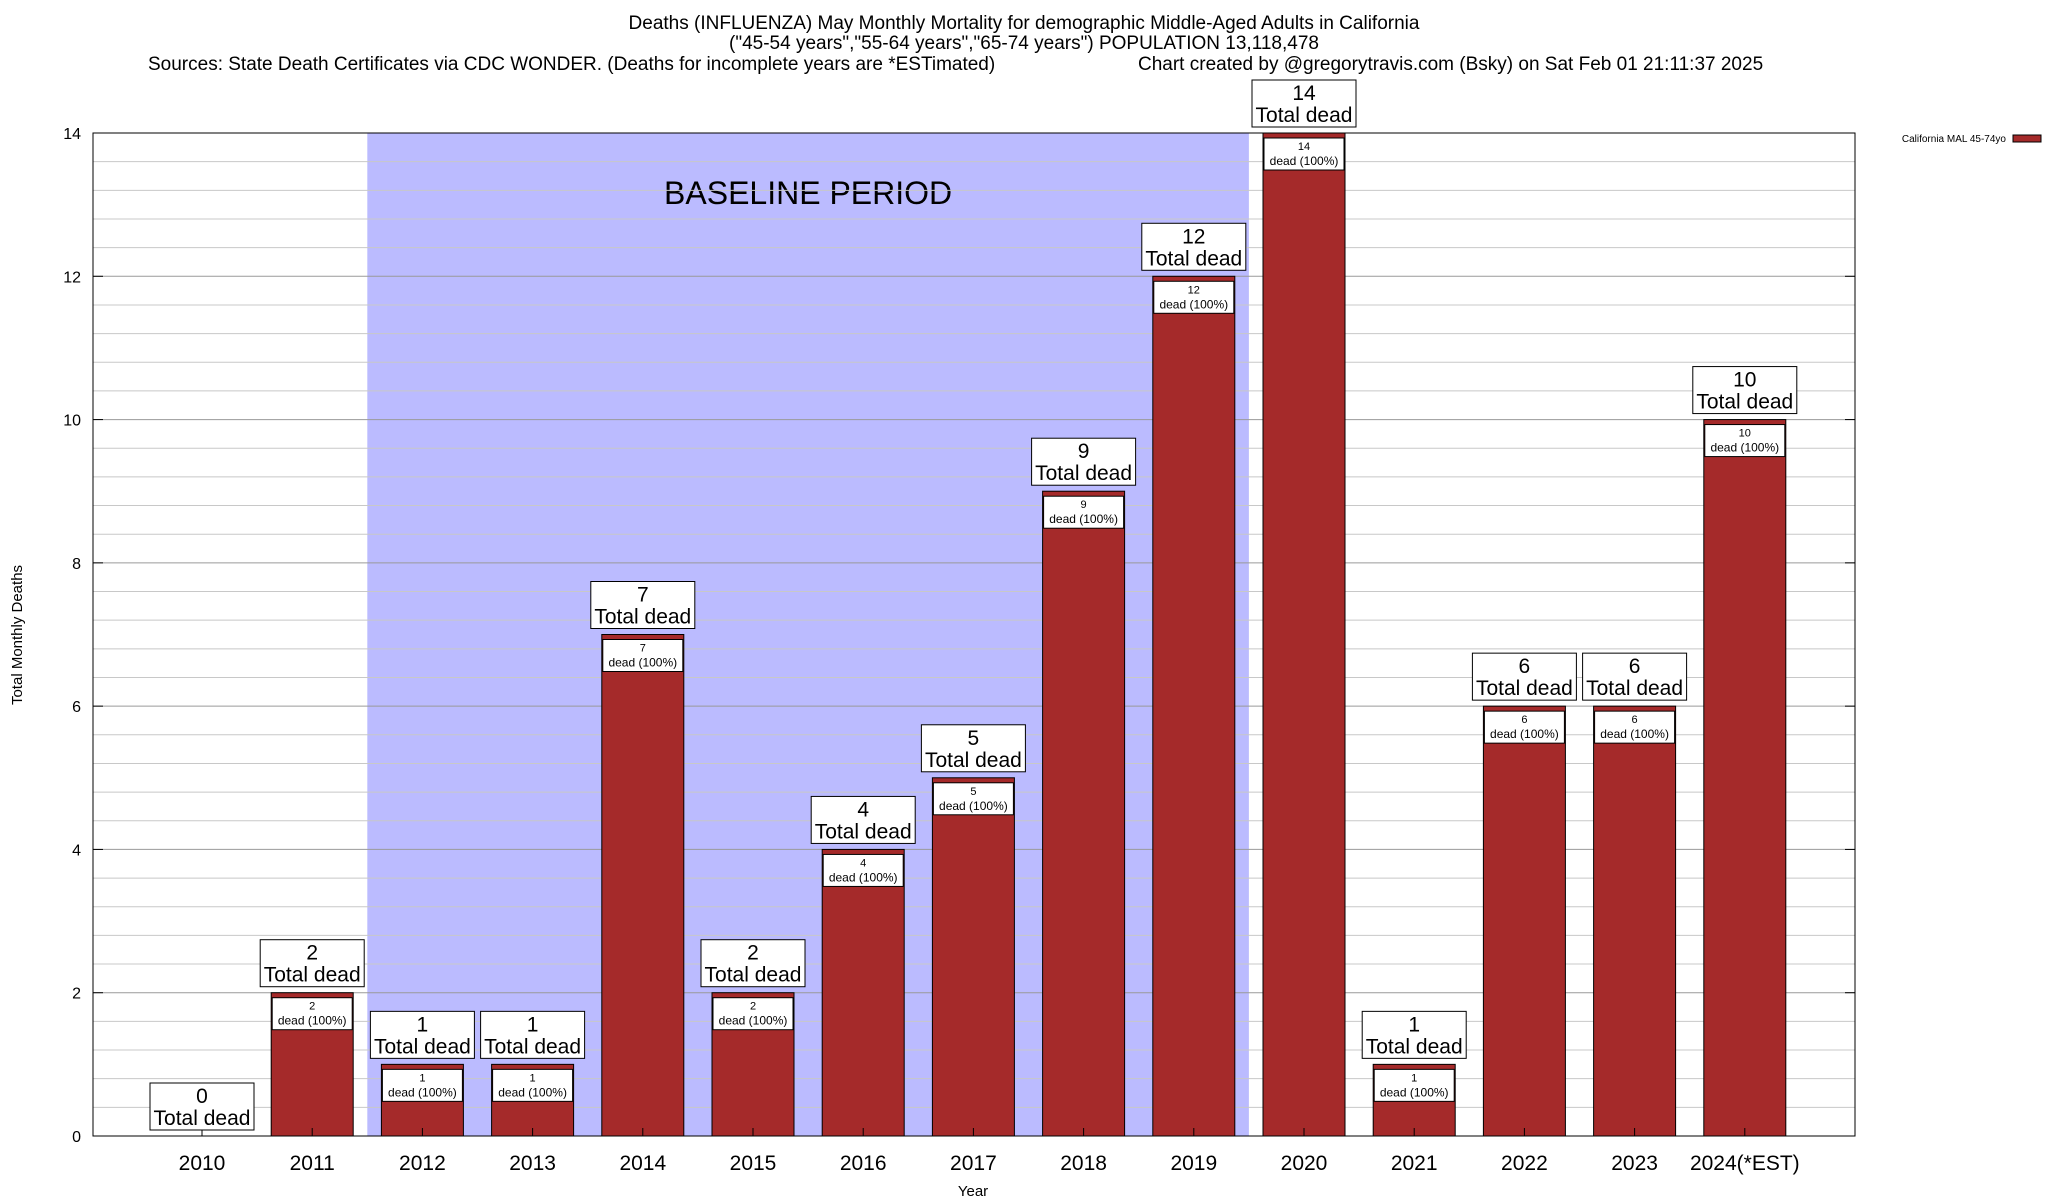 The image size is (2048, 1200). Describe the element at coordinates (76, 707) in the screenshot. I see `y-tick-label: 6` at that location.